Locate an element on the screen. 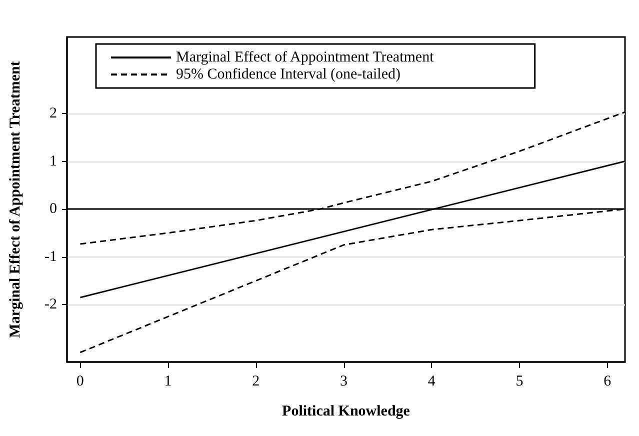 The width and height of the screenshot is (639, 436). x-tick-label: 5 is located at coordinates (520, 382).